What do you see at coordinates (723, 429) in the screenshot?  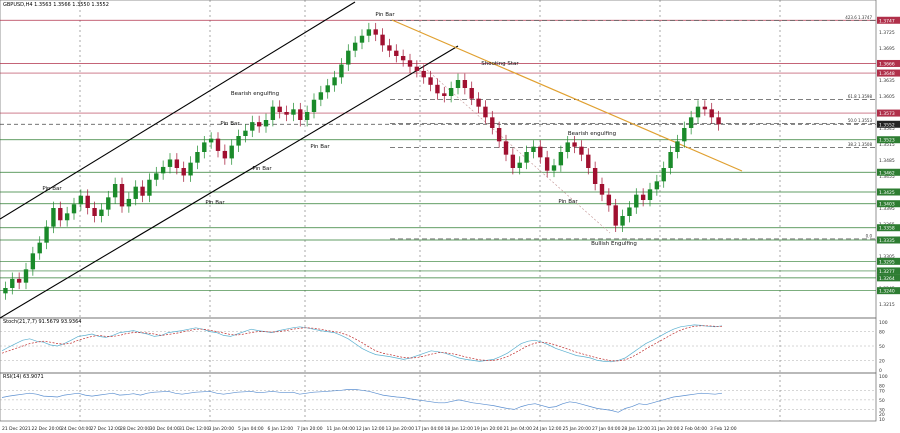 I see `time-axis-label: 3 Feb 12:00` at bounding box center [723, 429].